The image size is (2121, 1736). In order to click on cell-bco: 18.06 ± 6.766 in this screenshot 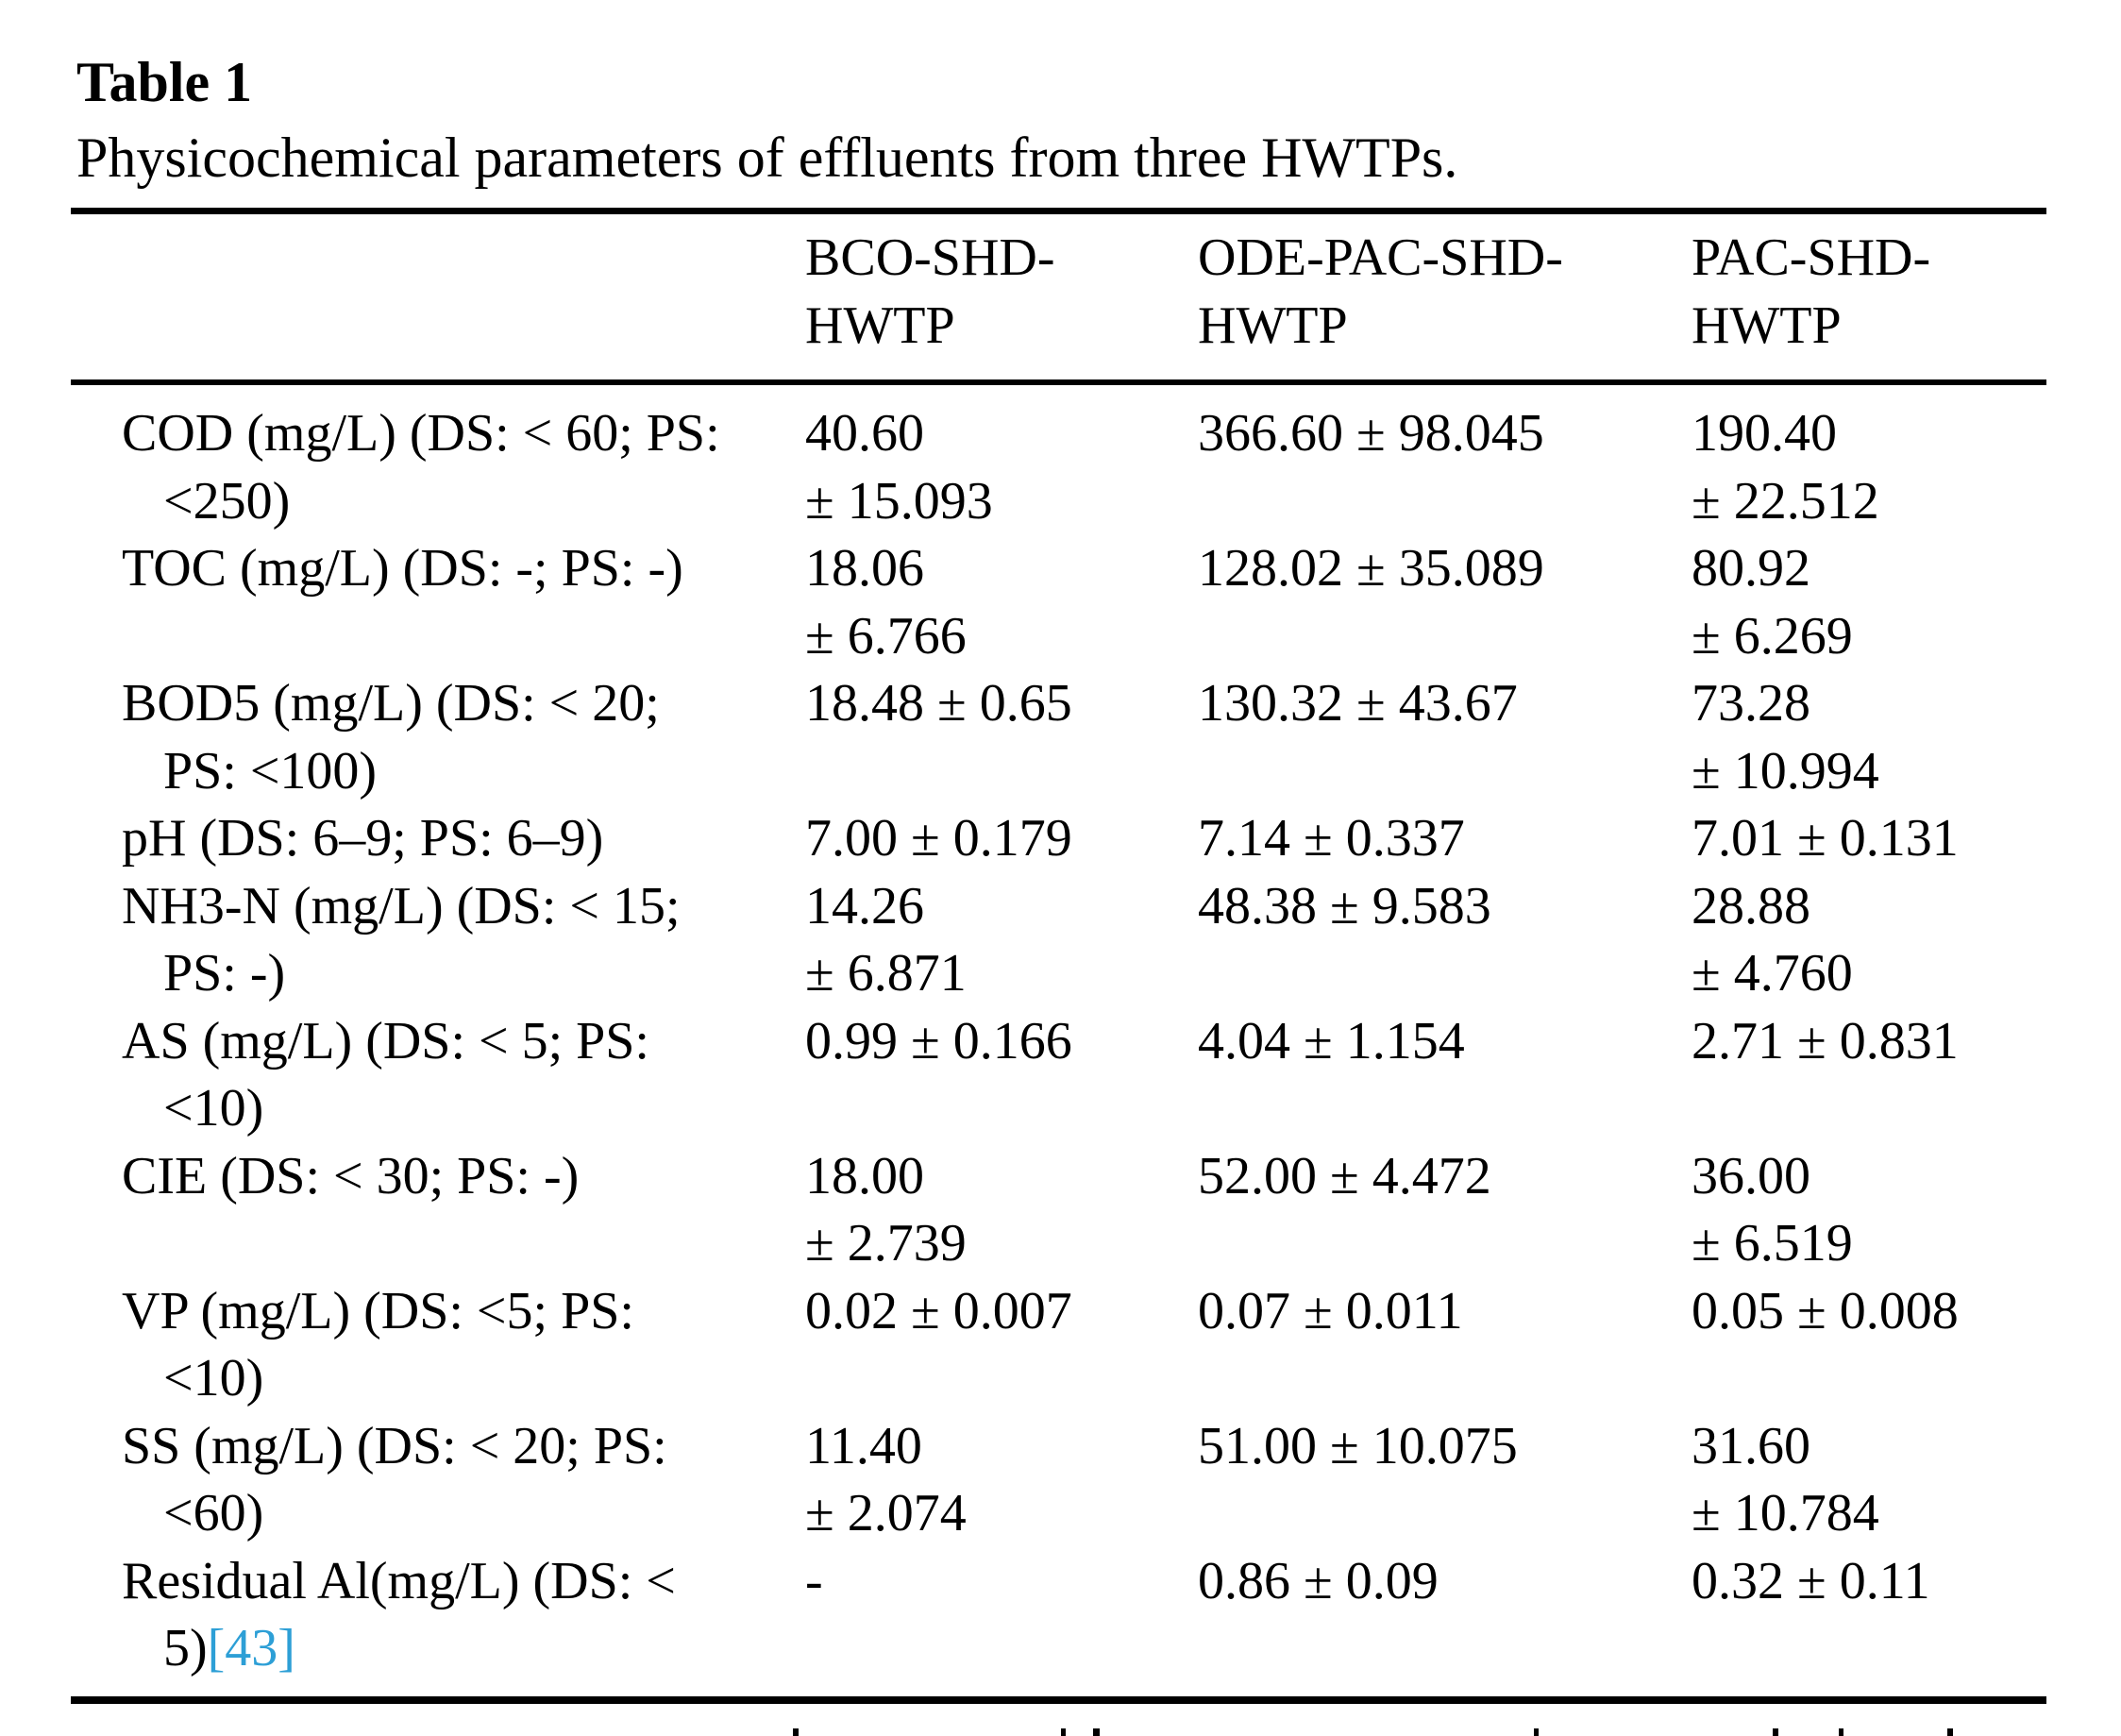, I will do `click(886, 602)`.